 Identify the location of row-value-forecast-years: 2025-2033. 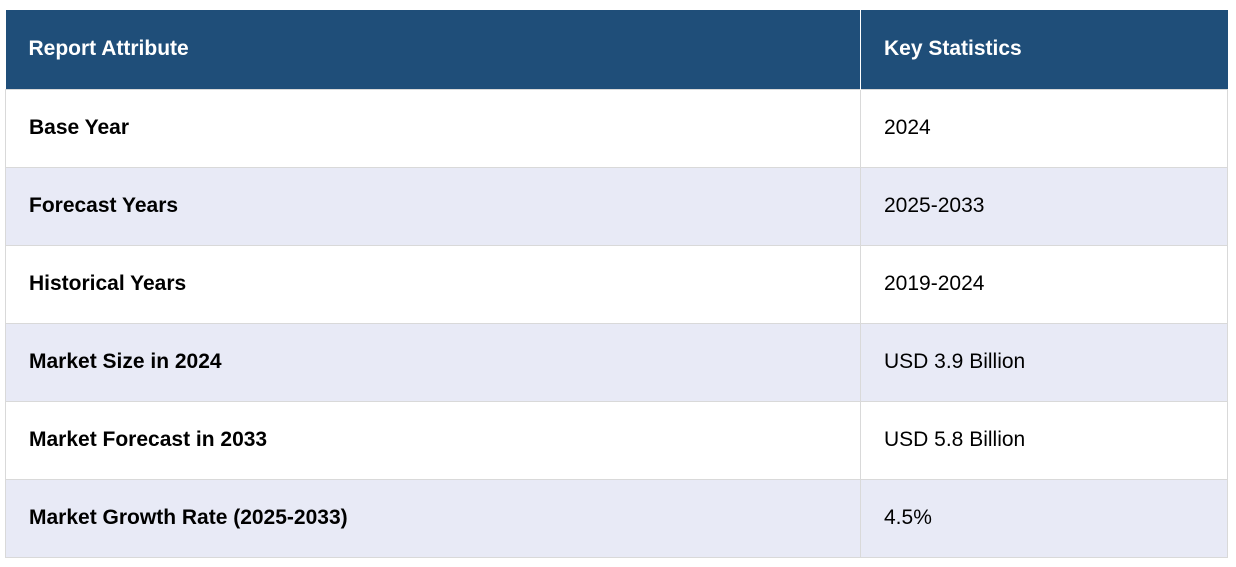
(1044, 206).